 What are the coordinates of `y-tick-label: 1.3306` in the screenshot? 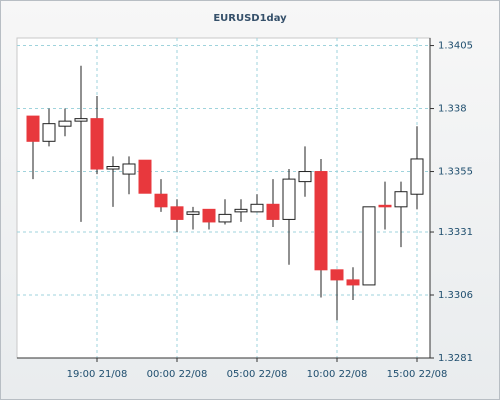 It's located at (455, 295).